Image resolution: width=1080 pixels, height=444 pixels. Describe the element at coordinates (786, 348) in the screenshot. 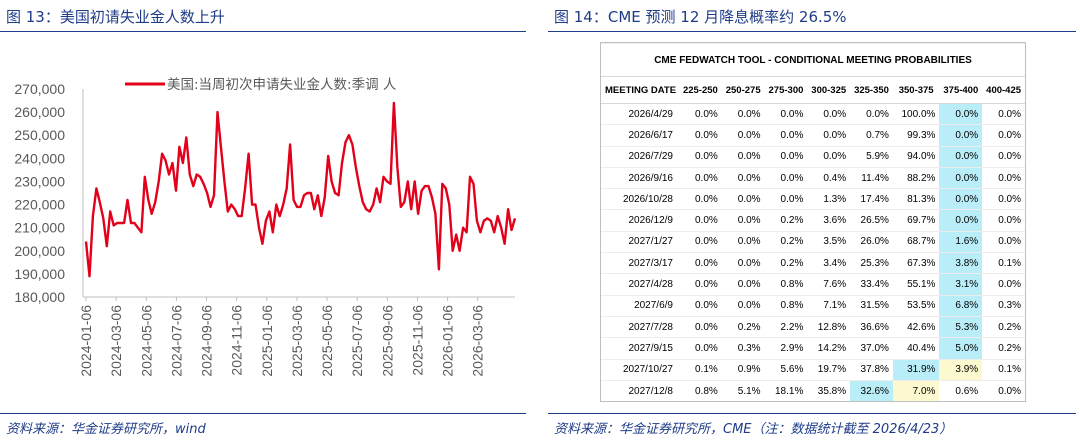

I see `probability-cell: 2.9%` at that location.